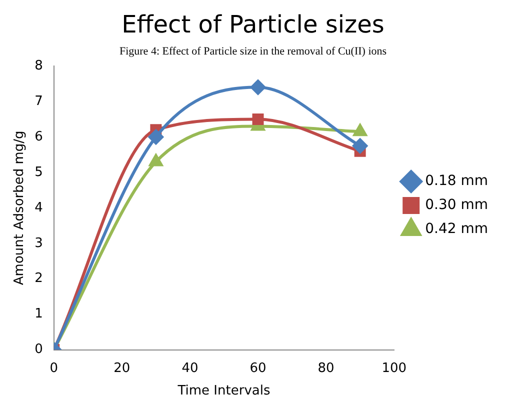  I want to click on y-tick-label: 1, so click(38, 314).